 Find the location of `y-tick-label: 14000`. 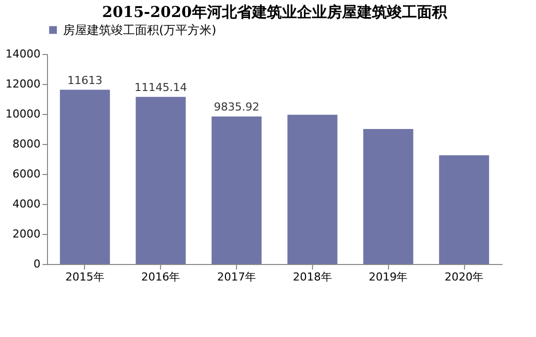

y-tick-label: 14000 is located at coordinates (23, 54).